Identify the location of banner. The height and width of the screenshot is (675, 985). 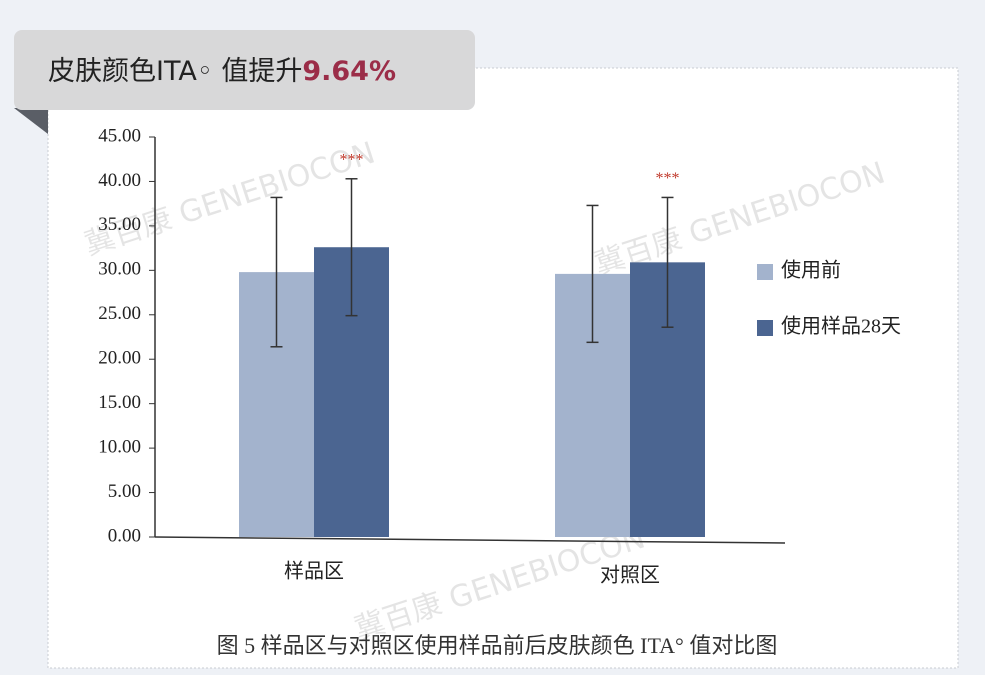
(244, 70).